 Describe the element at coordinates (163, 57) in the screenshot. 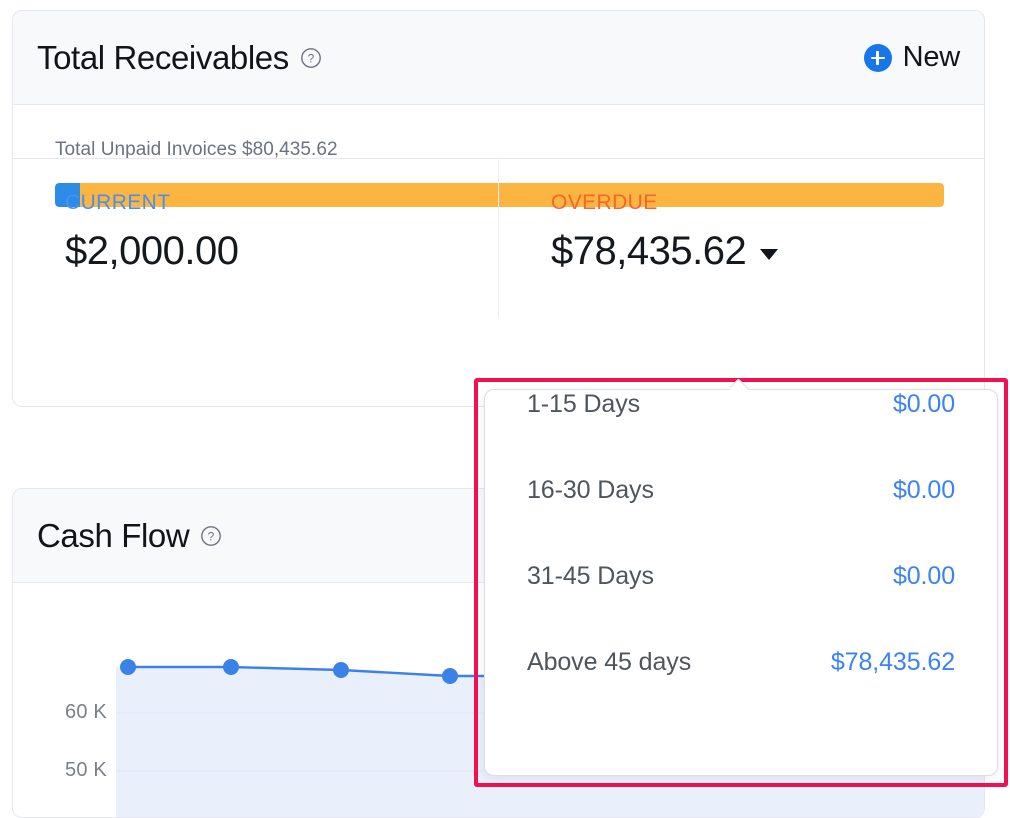

I see `page-title: Total Receivables` at that location.